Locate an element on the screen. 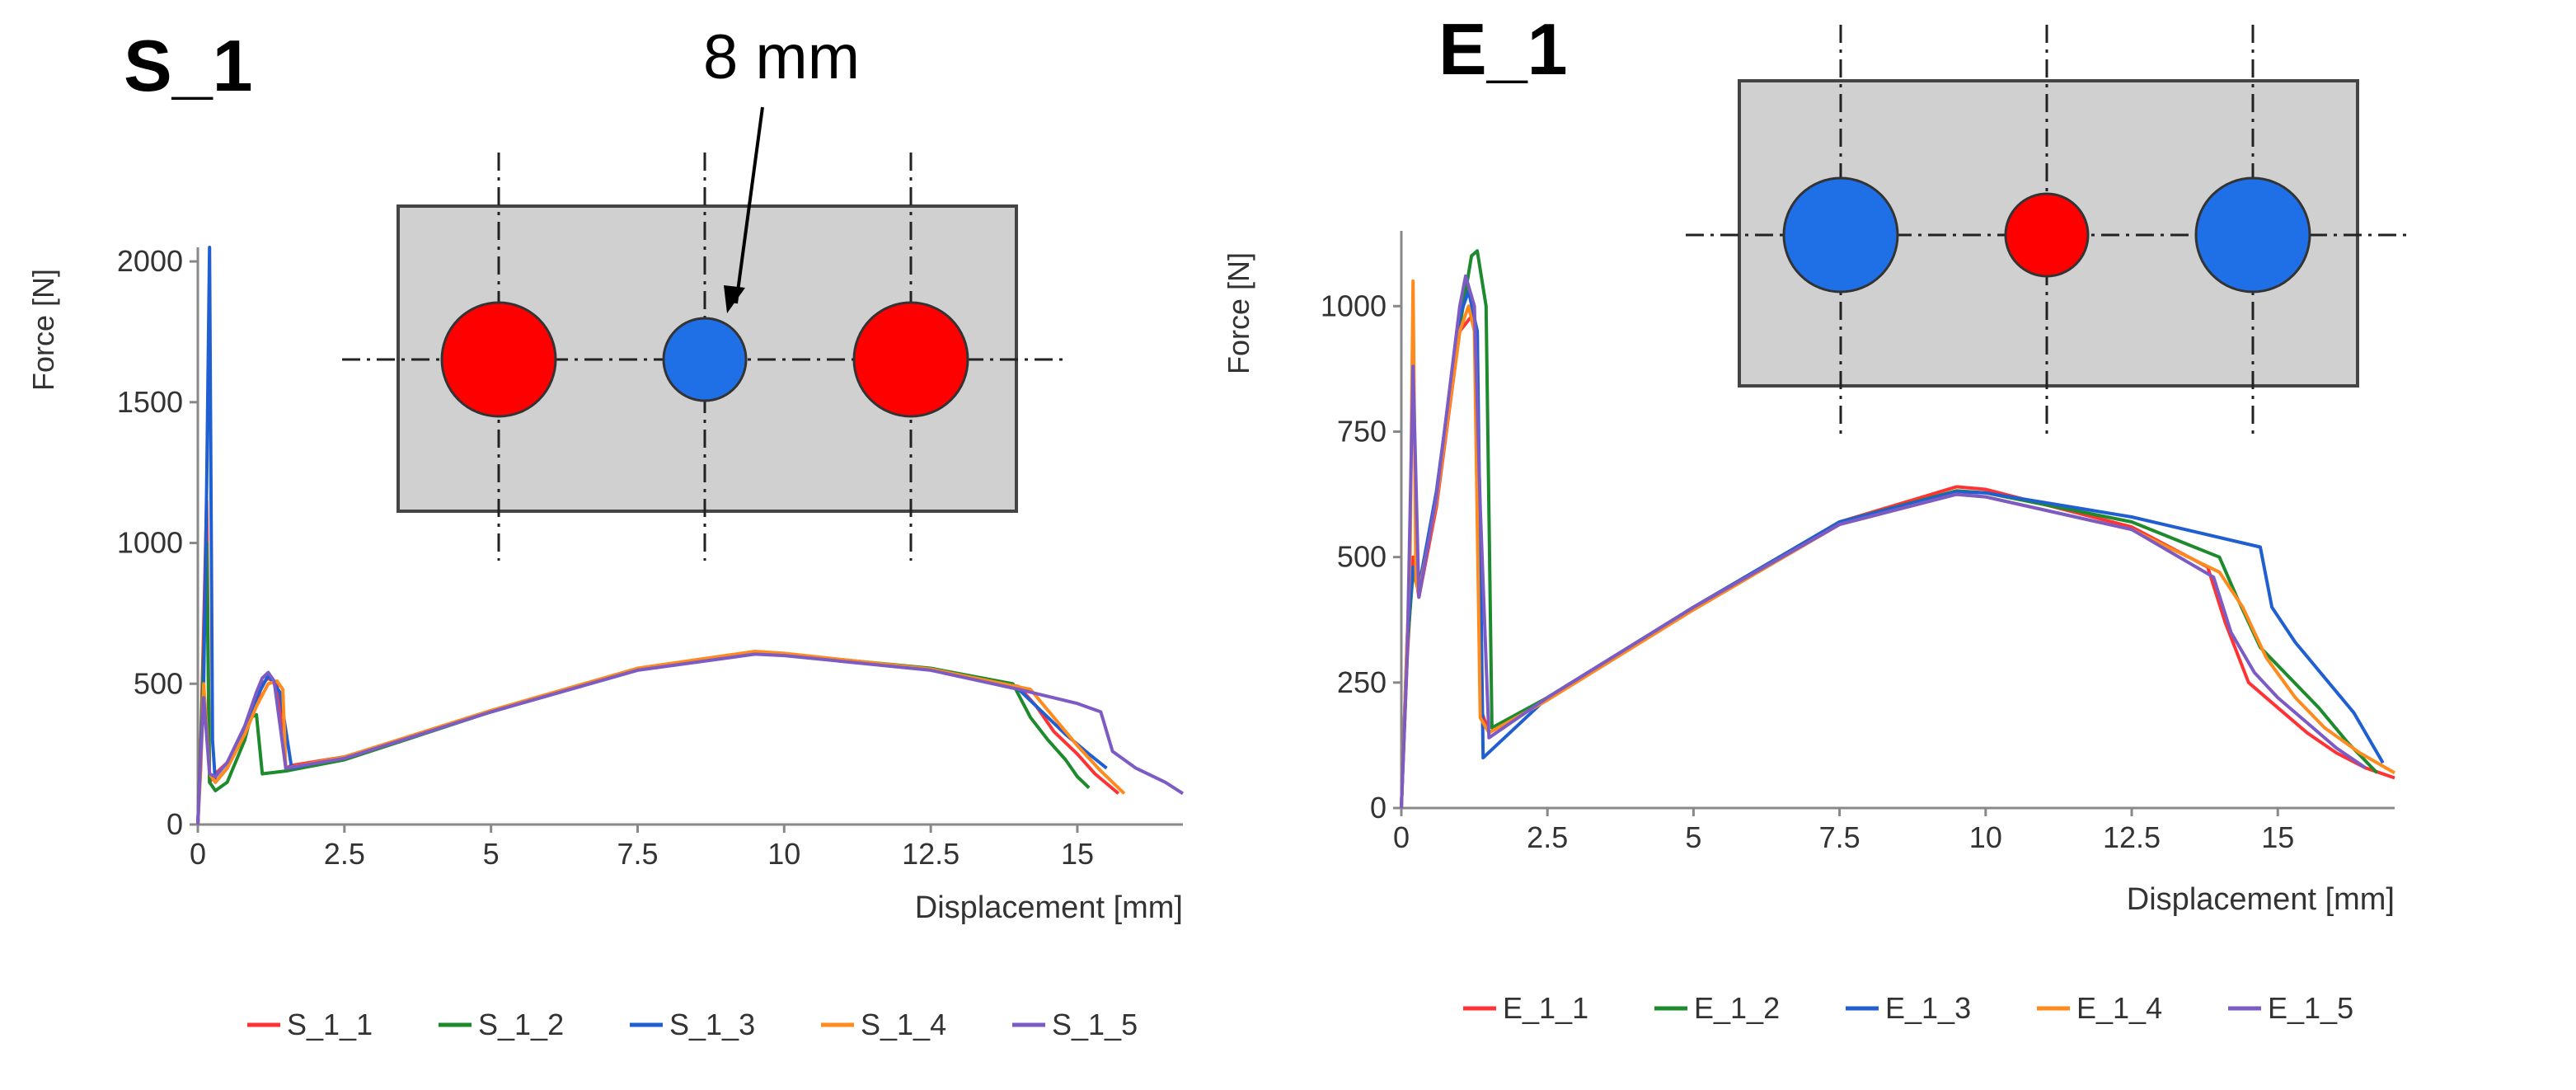 The height and width of the screenshot is (1090, 2576). legend: E_1_1 E_1_2 E_1_3 E_1_4 E_1_5 is located at coordinates (1908, 1008).